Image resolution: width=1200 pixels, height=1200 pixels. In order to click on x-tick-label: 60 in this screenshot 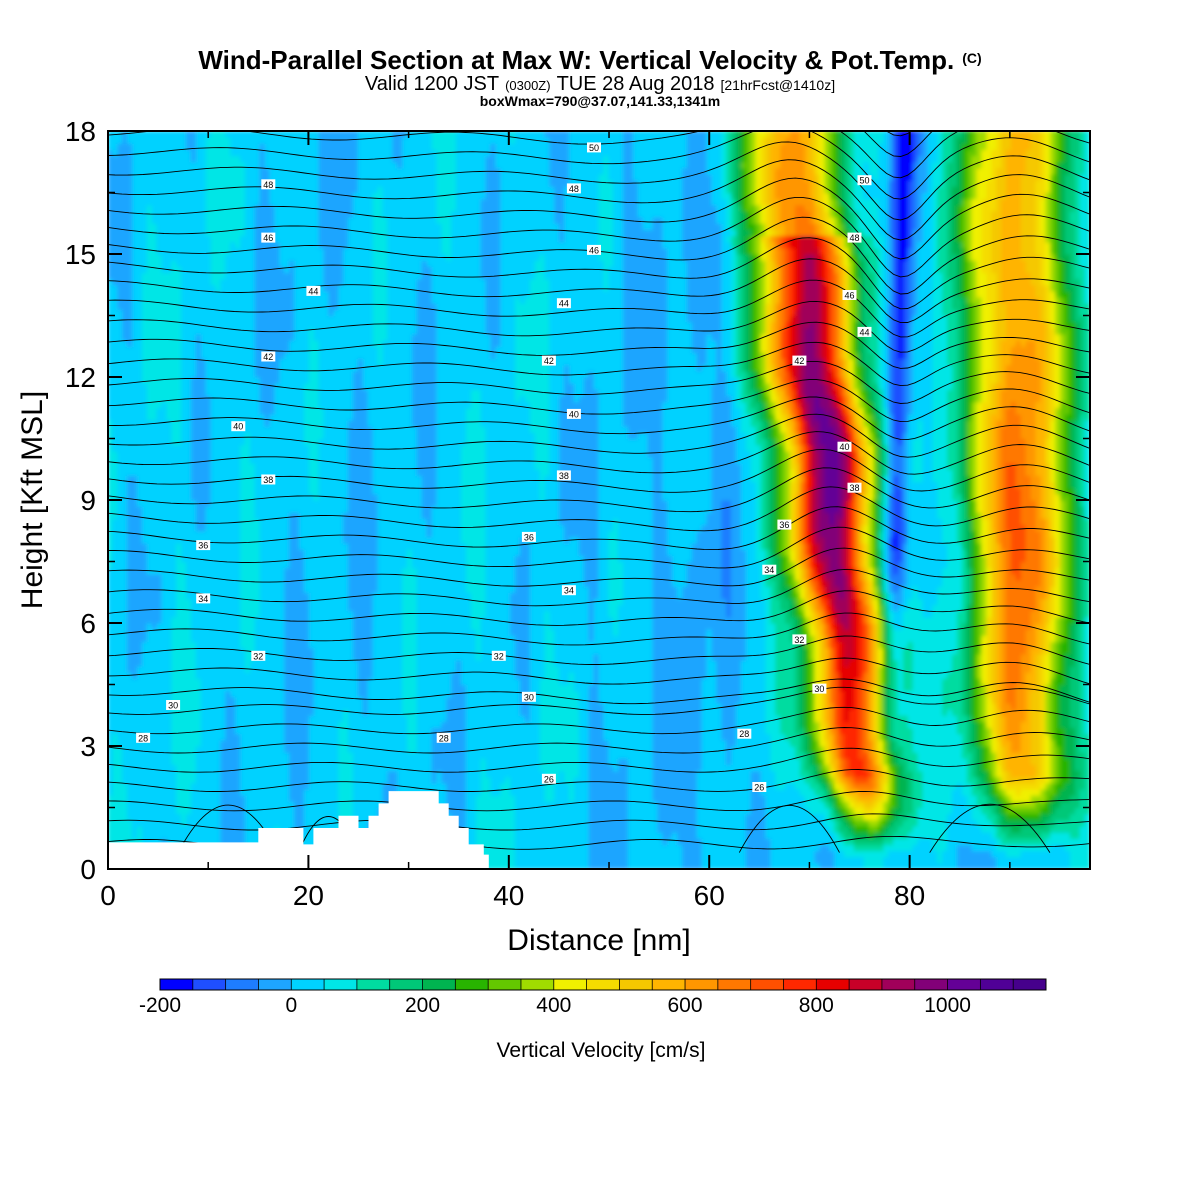, I will do `click(709, 895)`.